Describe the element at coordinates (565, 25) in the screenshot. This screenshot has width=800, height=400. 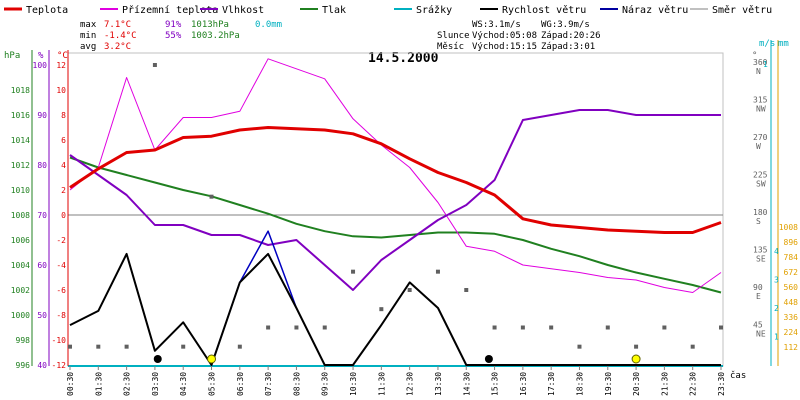
I see `wind-wg: WG:3.9m/s` at that location.